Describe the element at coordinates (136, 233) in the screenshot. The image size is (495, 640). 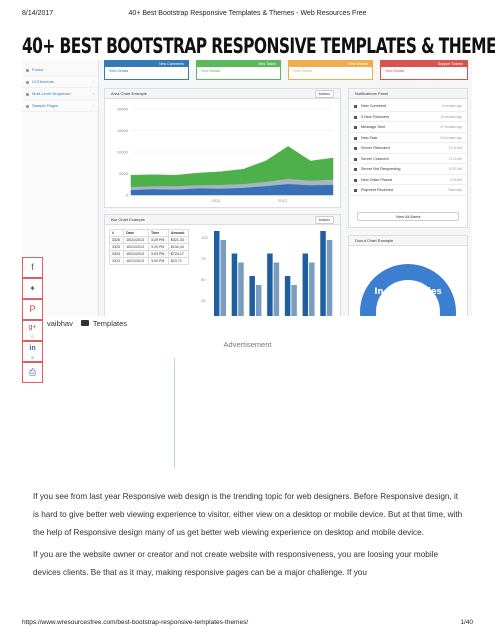
I see `table-header: Date` at that location.